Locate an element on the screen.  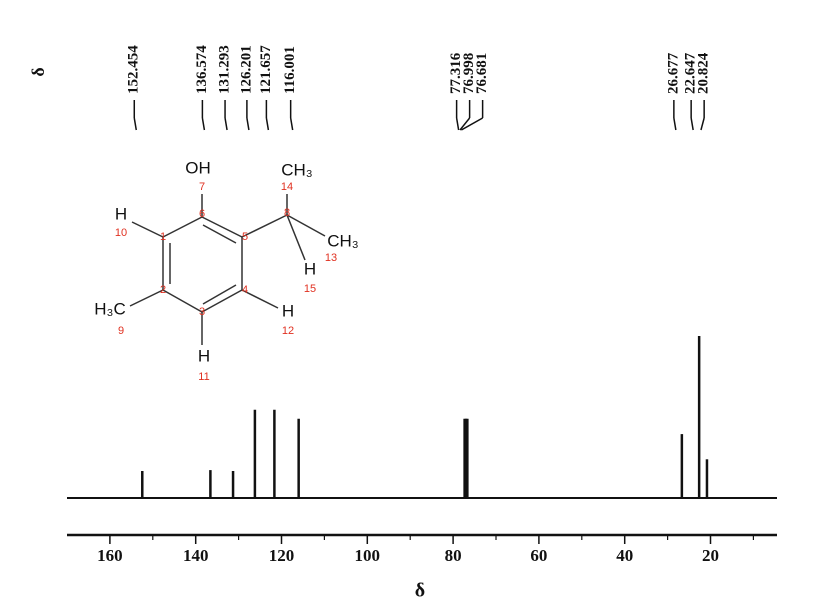
x-tick-label: 60 is located at coordinates (538, 555).